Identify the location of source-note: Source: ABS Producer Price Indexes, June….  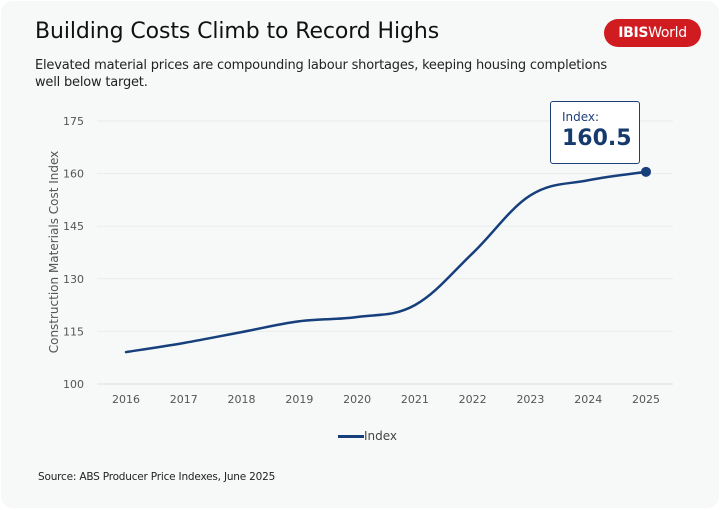
(157, 477).